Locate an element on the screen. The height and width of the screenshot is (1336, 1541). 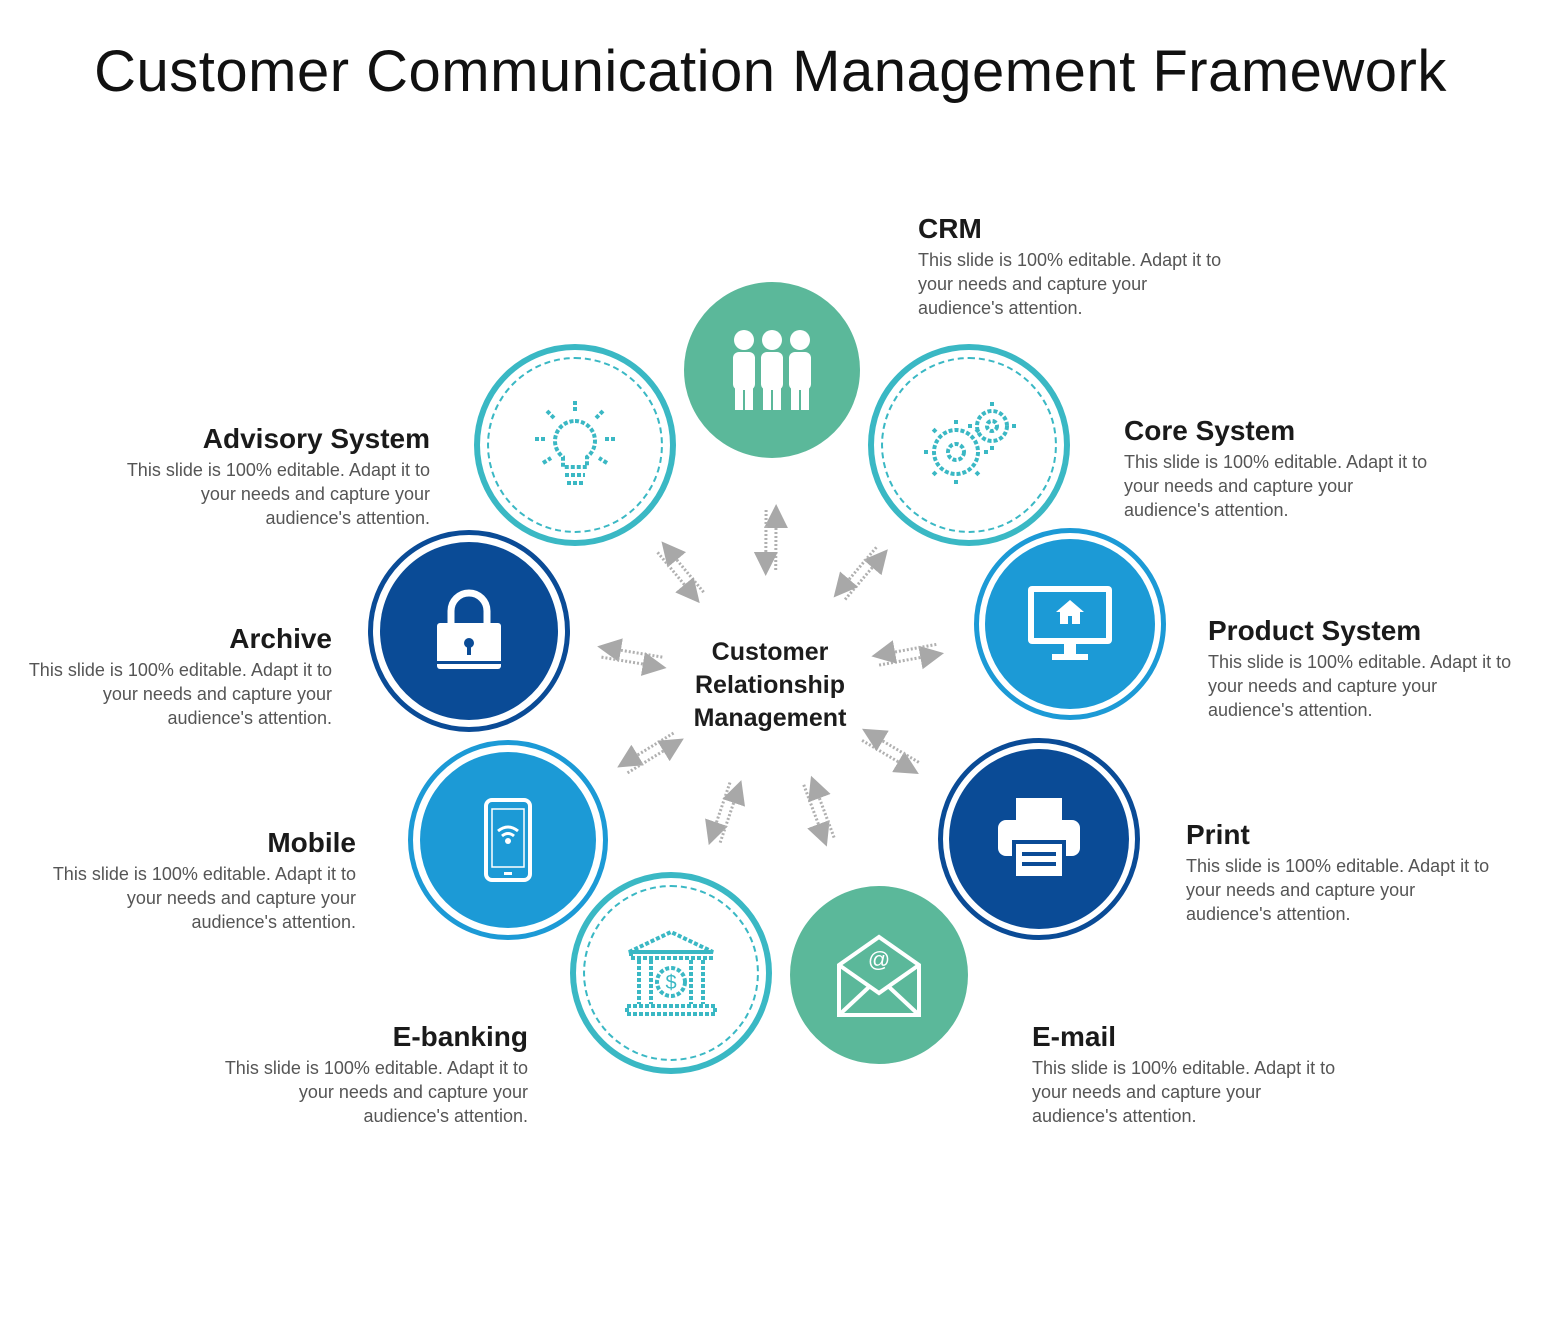
center-line-2: Relationship is located at coordinates (769, 685).